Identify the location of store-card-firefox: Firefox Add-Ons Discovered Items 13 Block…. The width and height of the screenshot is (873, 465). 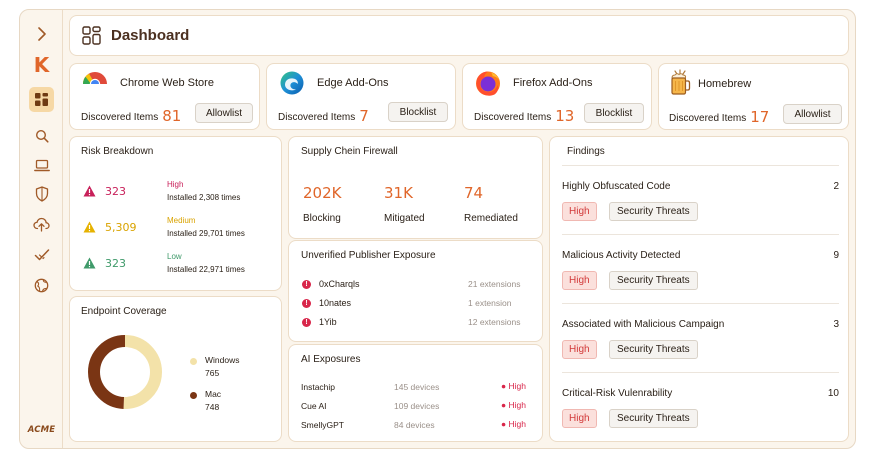
(557, 96).